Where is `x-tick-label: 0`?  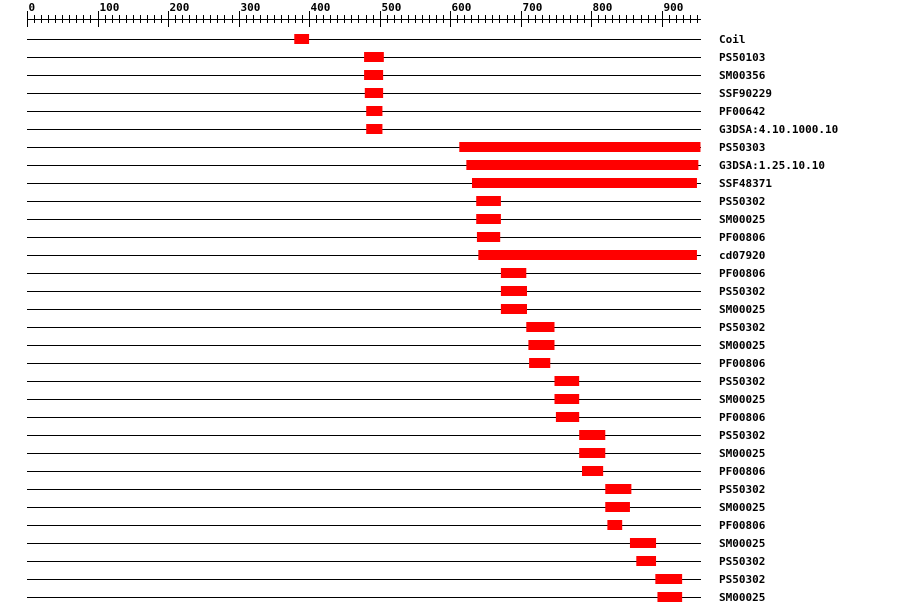 x-tick-label: 0 is located at coordinates (32, 7).